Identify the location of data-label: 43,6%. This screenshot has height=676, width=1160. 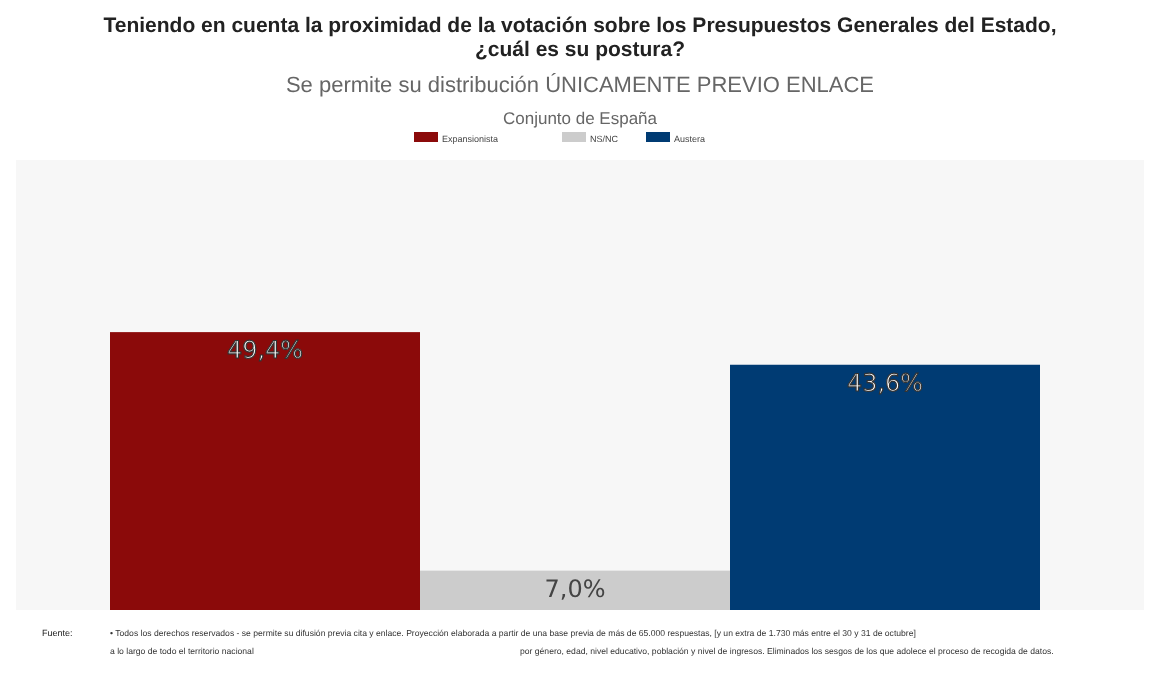
(885, 382).